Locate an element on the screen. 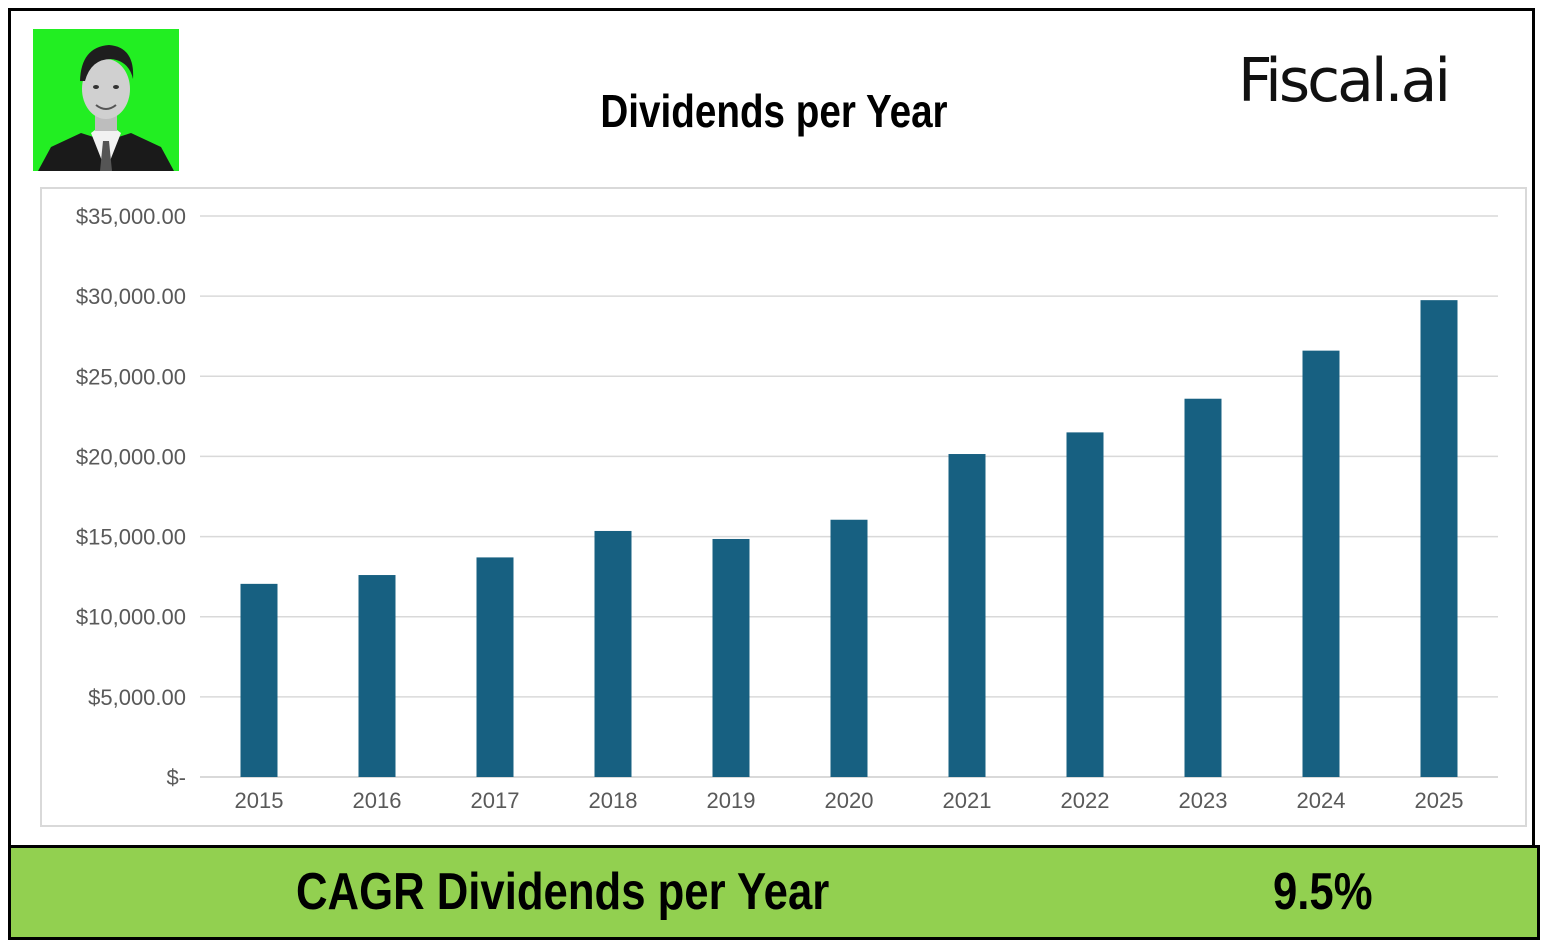 The image size is (1548, 946). y-tick-label: $15,000.00 is located at coordinates (131, 537).